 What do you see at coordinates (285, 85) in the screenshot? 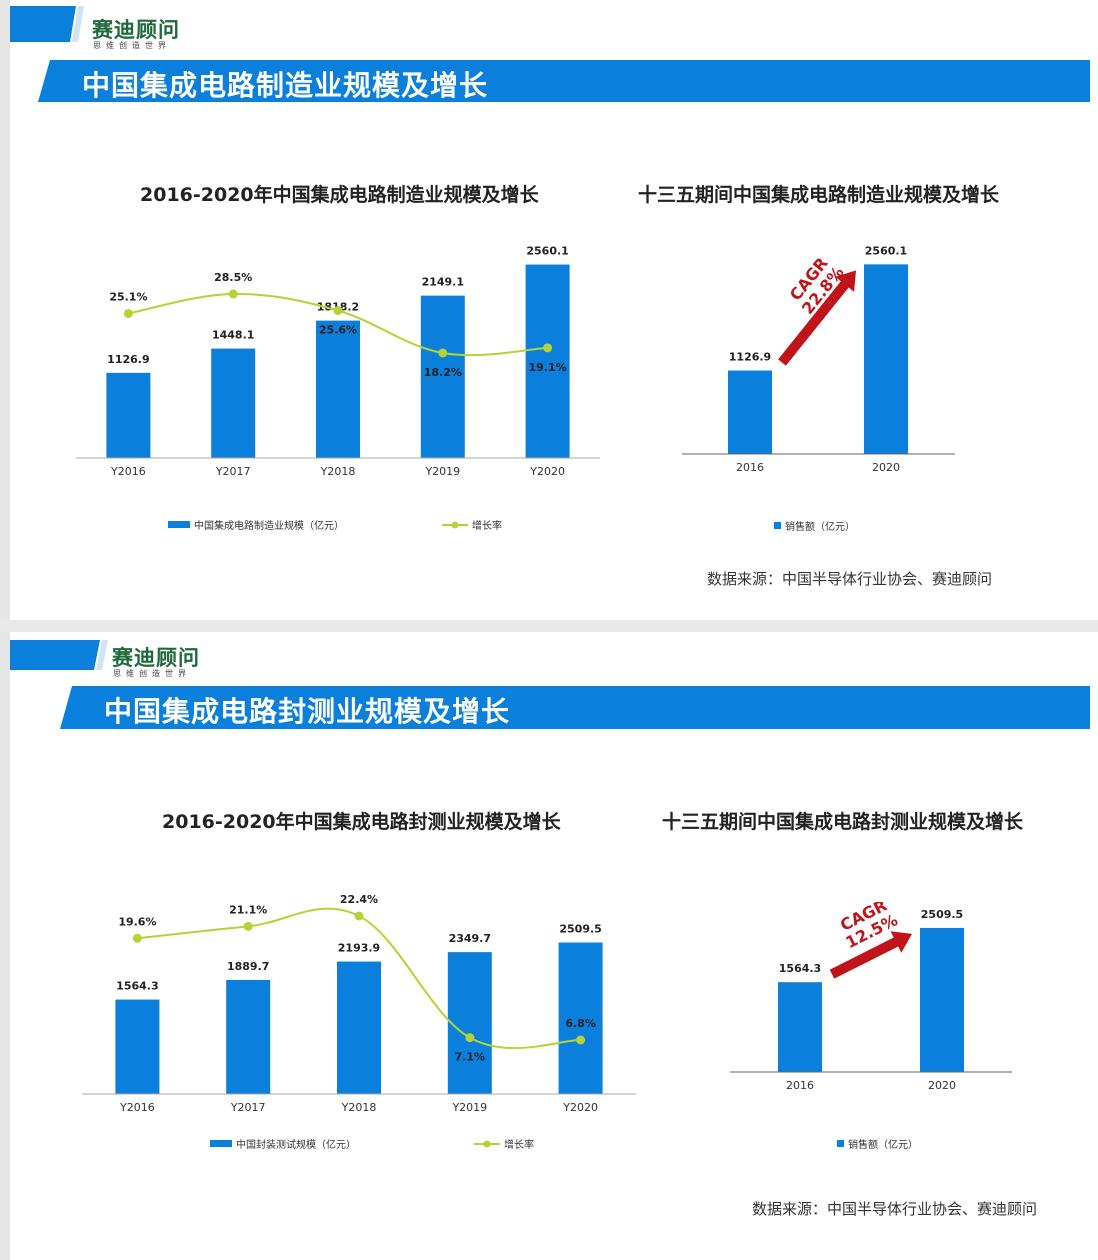
I see `page-title: 中国集成电路制造业规模及增长` at bounding box center [285, 85].